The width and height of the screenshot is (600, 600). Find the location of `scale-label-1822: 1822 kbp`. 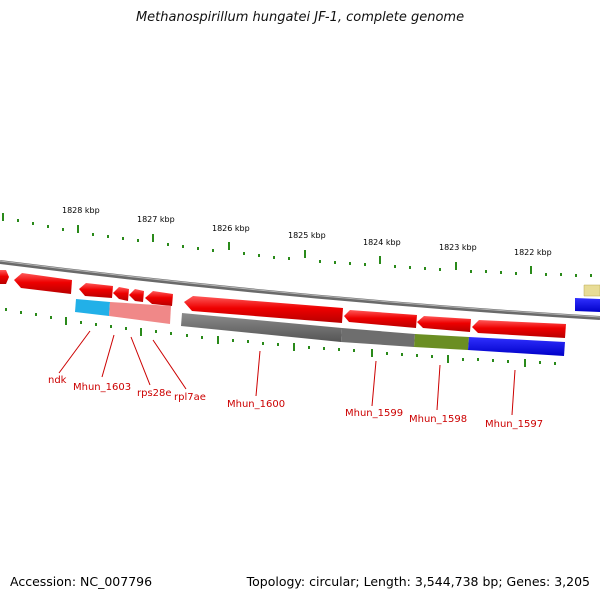

scale-label-1822: 1822 kbp is located at coordinates (533, 252).